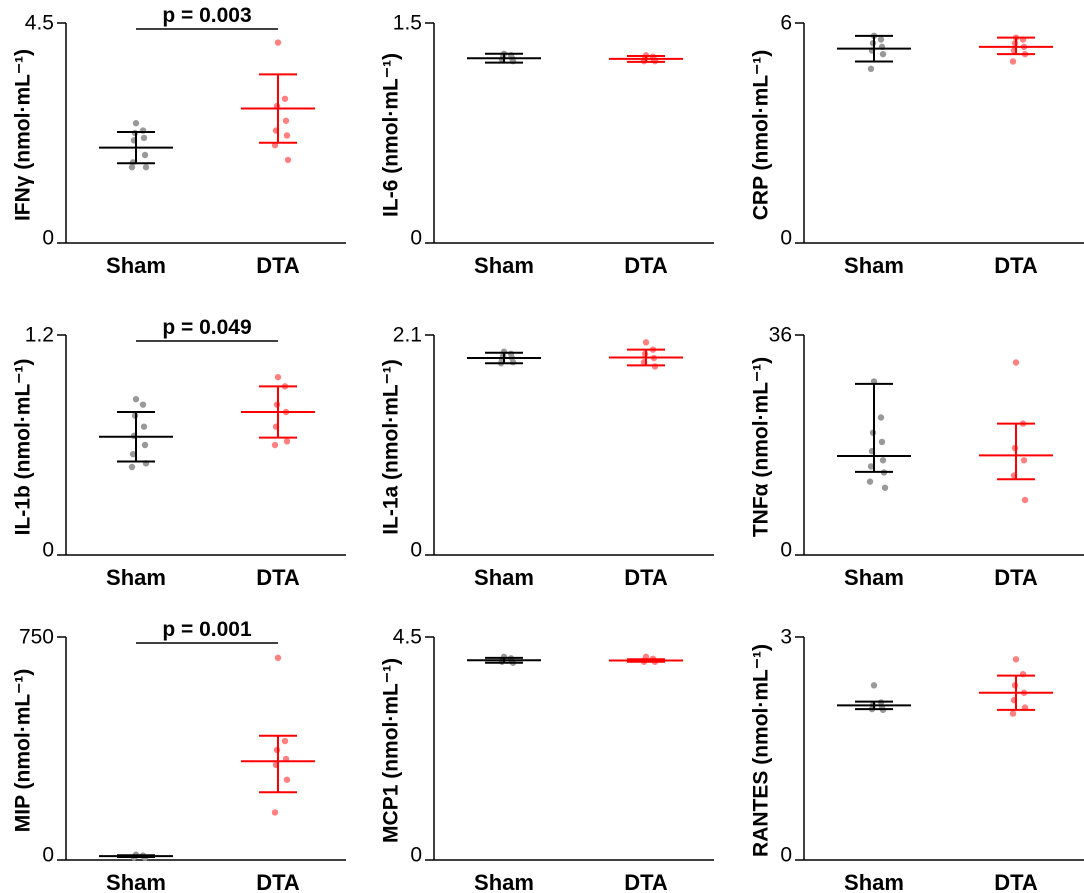  Describe the element at coordinates (761, 135) in the screenshot. I see `y-axis-label: CRP (nmol·mL⁻¹)` at that location.